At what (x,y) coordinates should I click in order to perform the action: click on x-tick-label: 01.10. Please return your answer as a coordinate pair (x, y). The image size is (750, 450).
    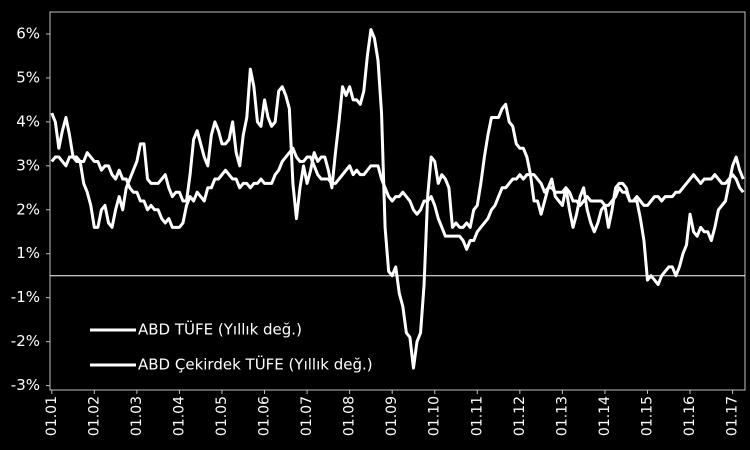
    Looking at the image, I should click on (435, 416).